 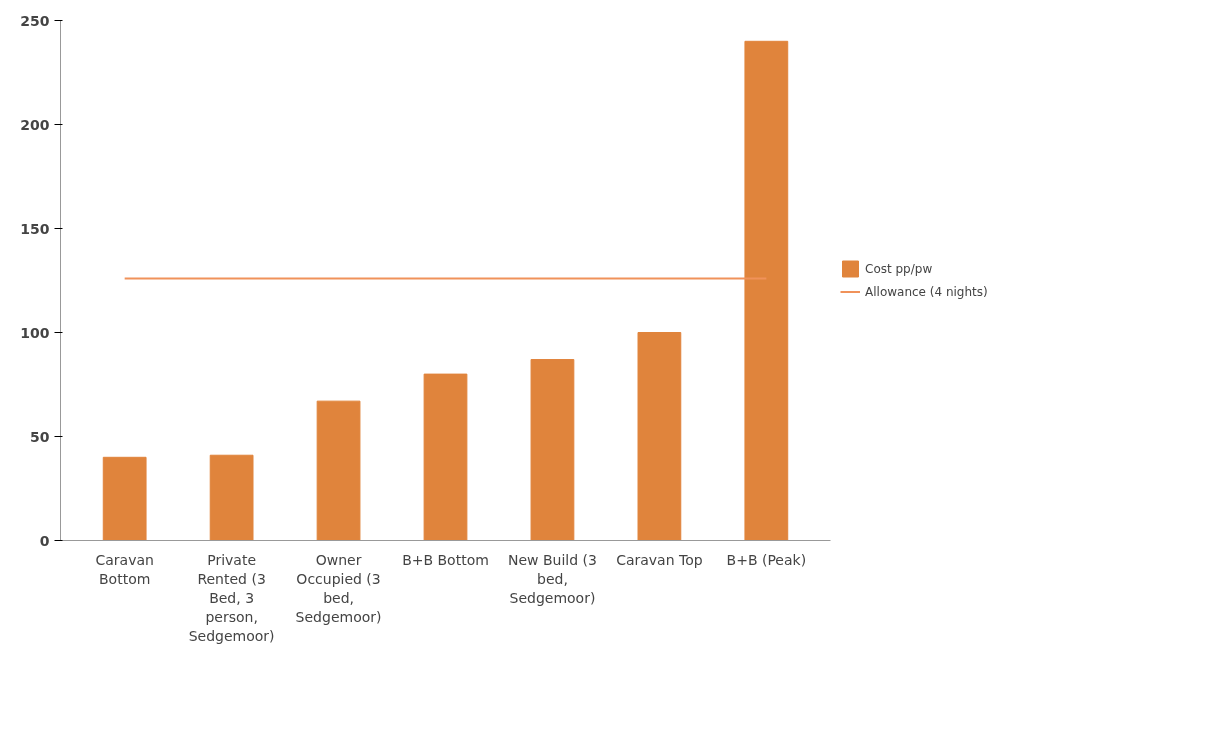 What do you see at coordinates (552, 578) in the screenshot?
I see `x-tick-label: New Build (3 bed, Sedgemoor)` at bounding box center [552, 578].